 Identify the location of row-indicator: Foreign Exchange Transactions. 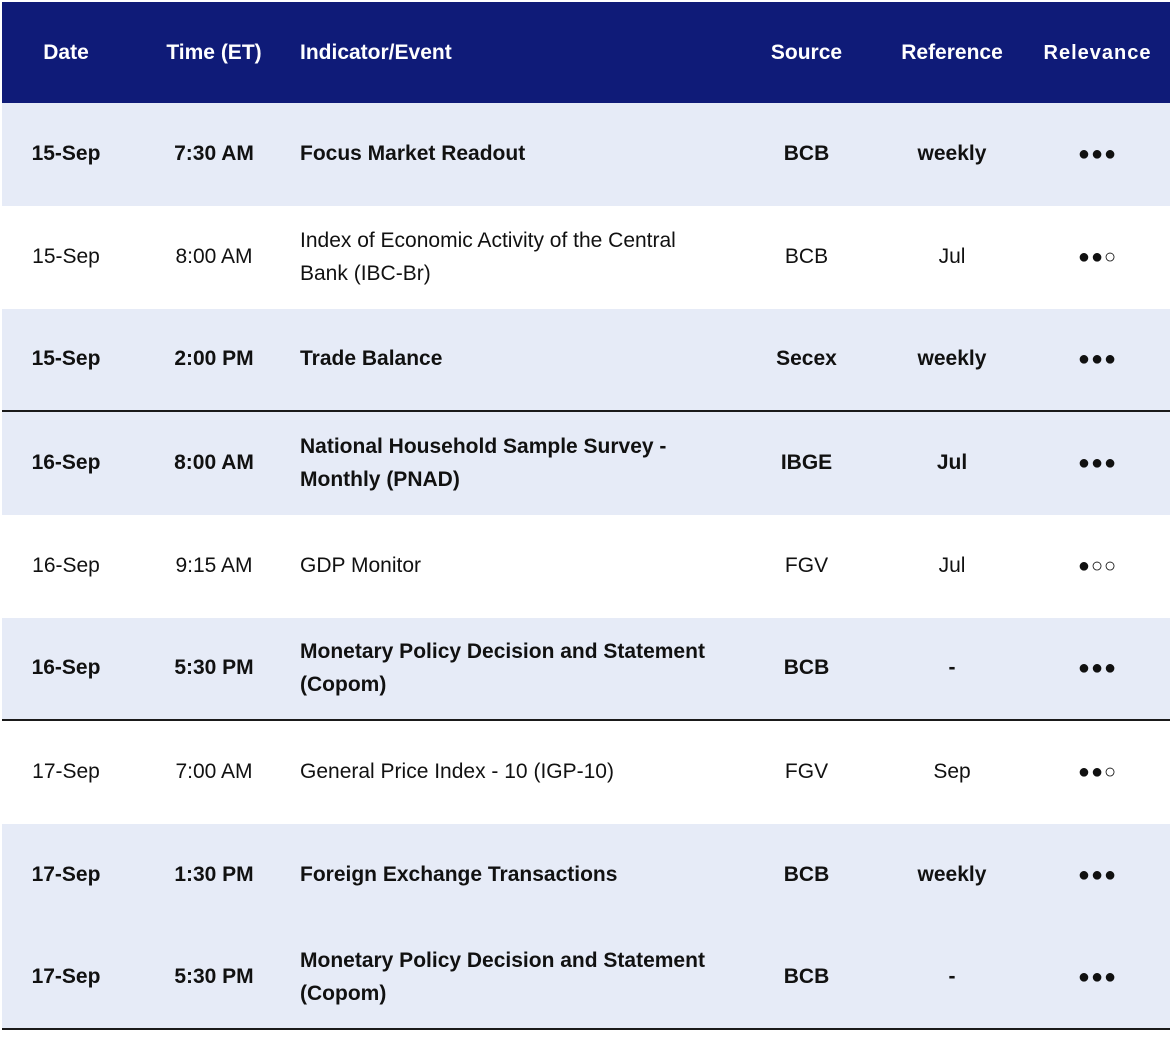
(459, 875).